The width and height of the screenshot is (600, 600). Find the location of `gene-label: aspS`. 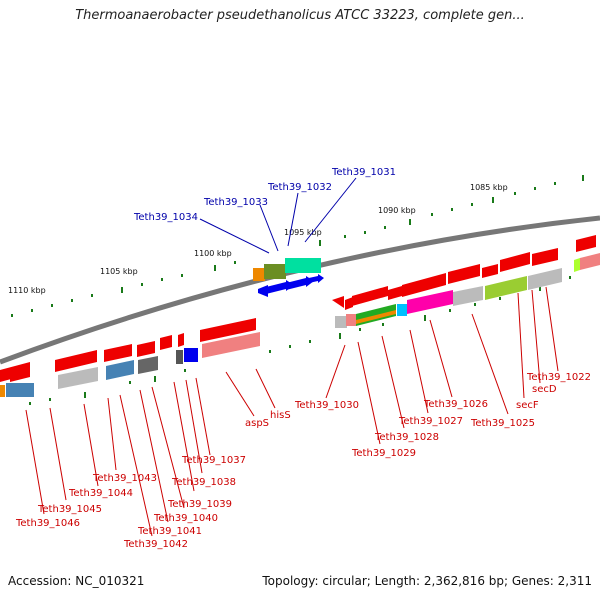

gene-label: aspS is located at coordinates (257, 423).